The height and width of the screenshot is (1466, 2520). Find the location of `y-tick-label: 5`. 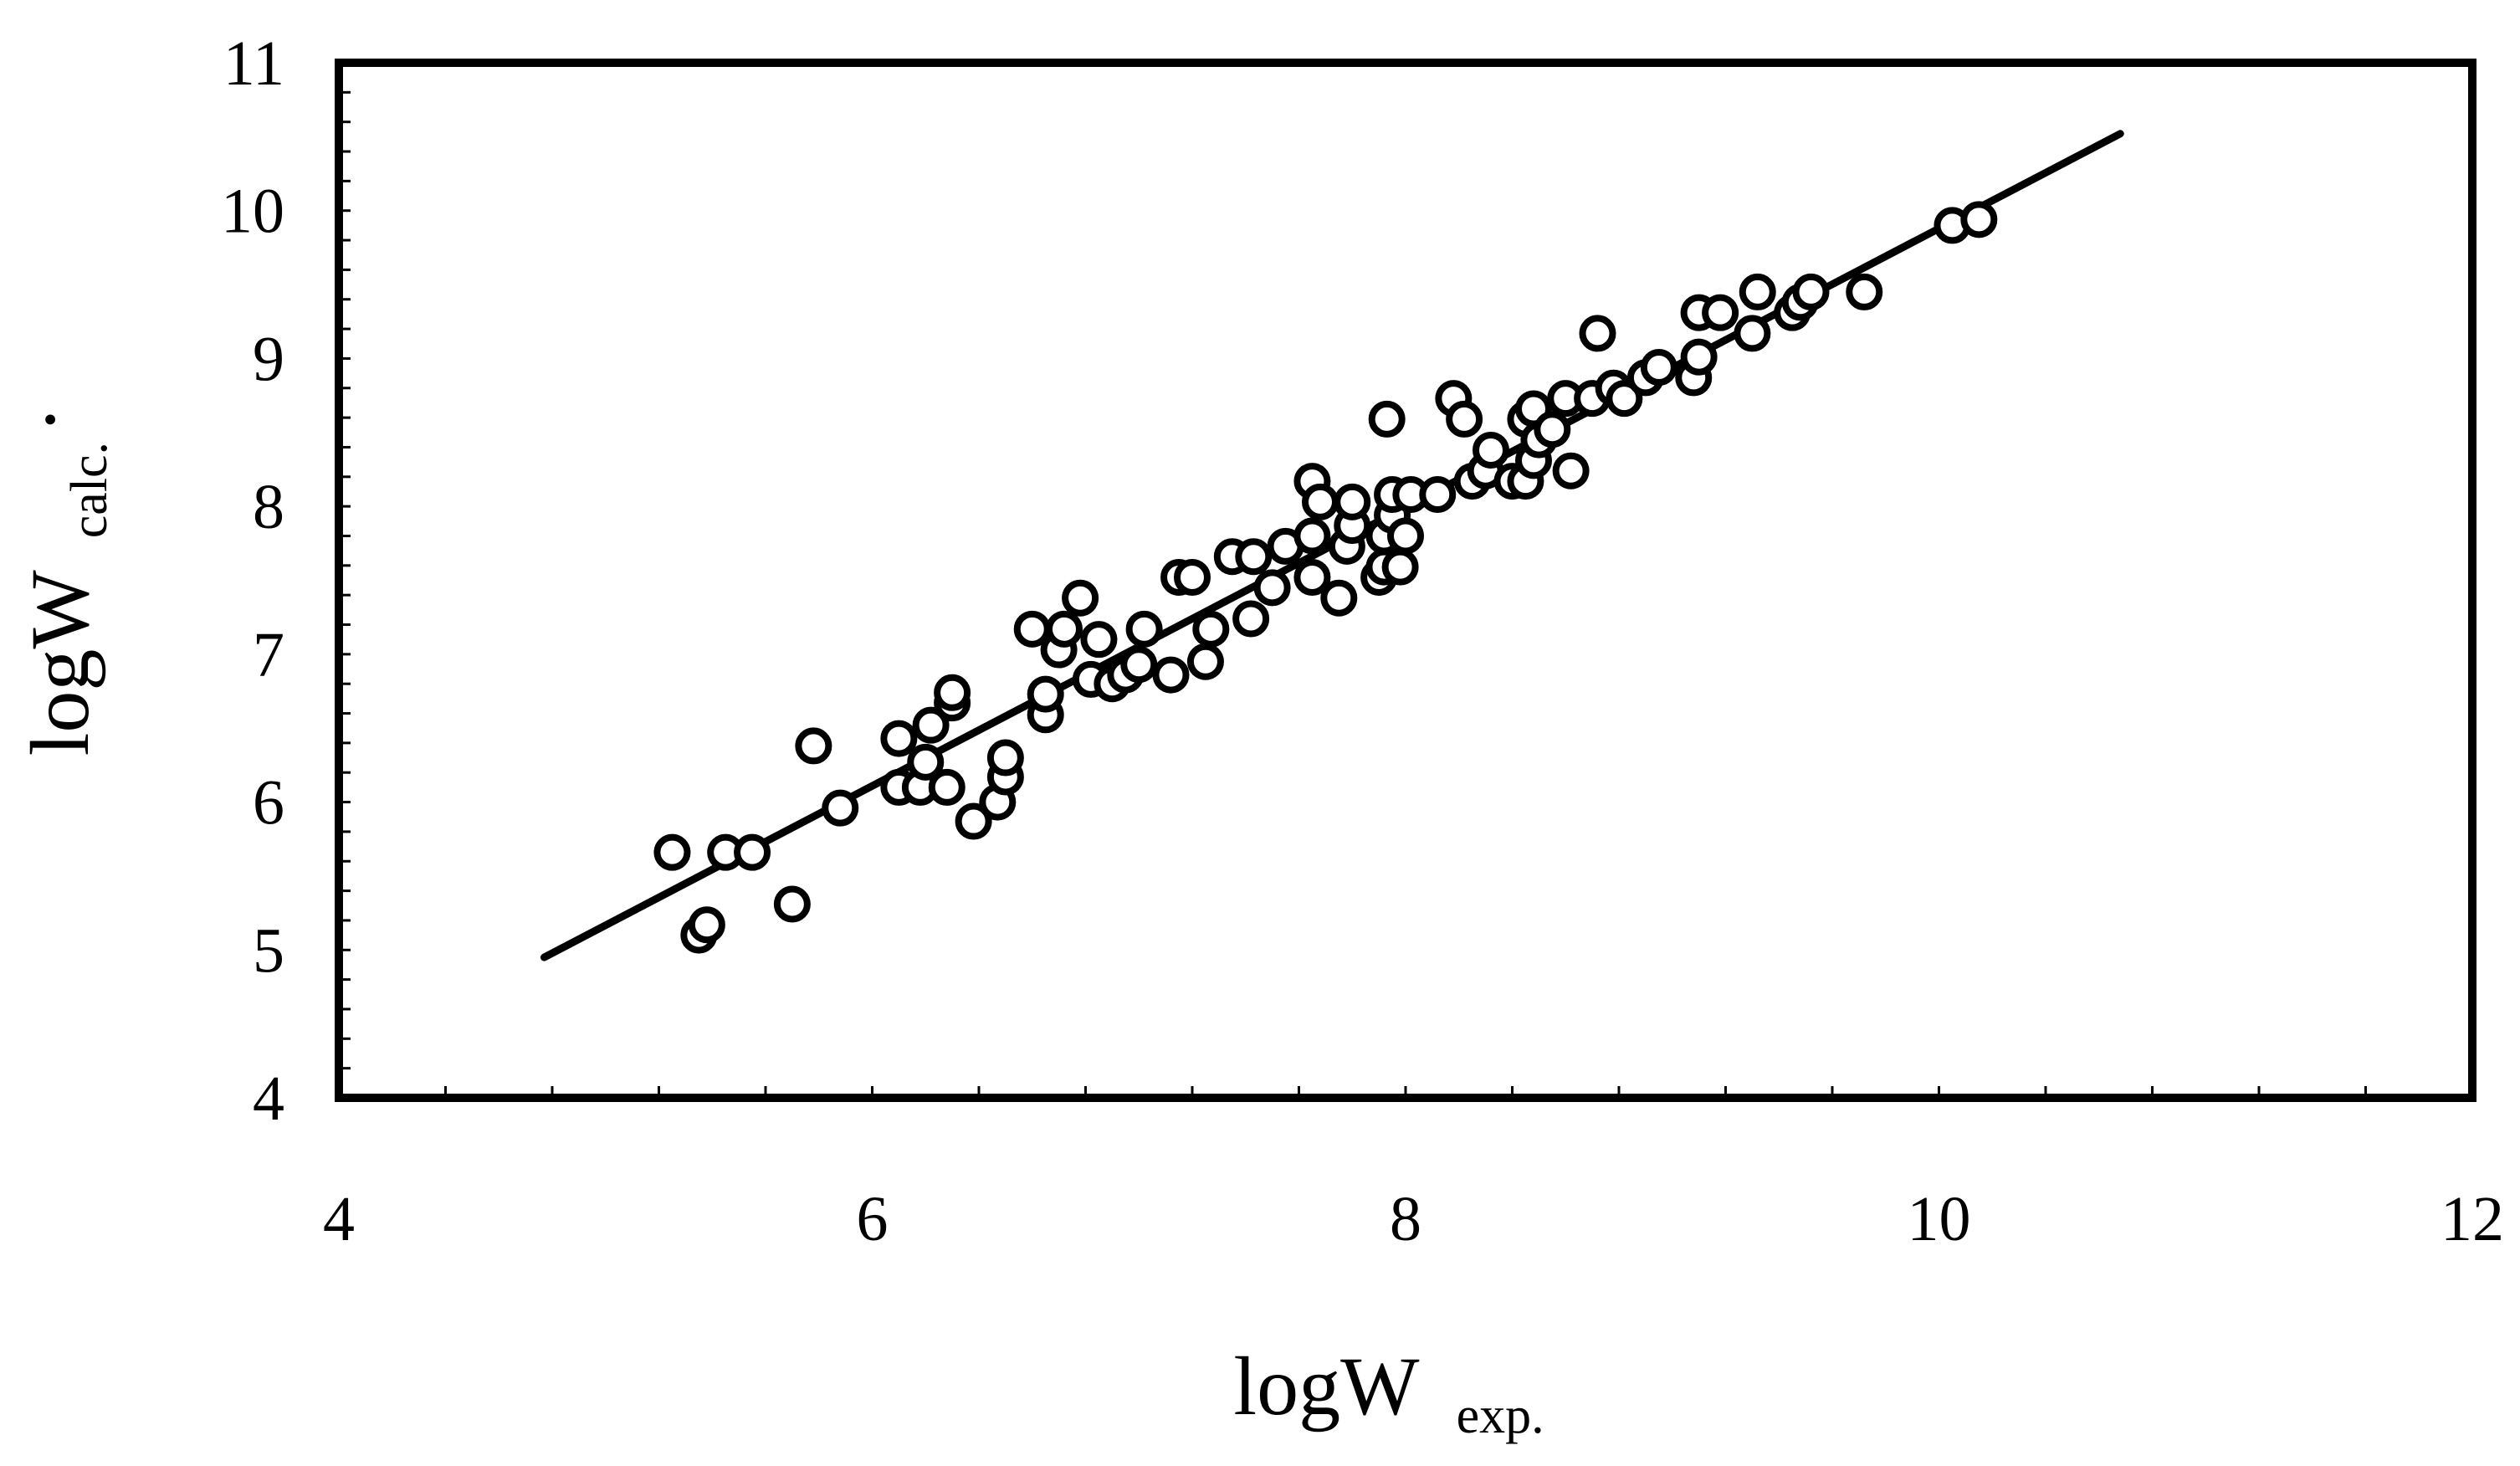

y-tick-label: 5 is located at coordinates (268, 950).